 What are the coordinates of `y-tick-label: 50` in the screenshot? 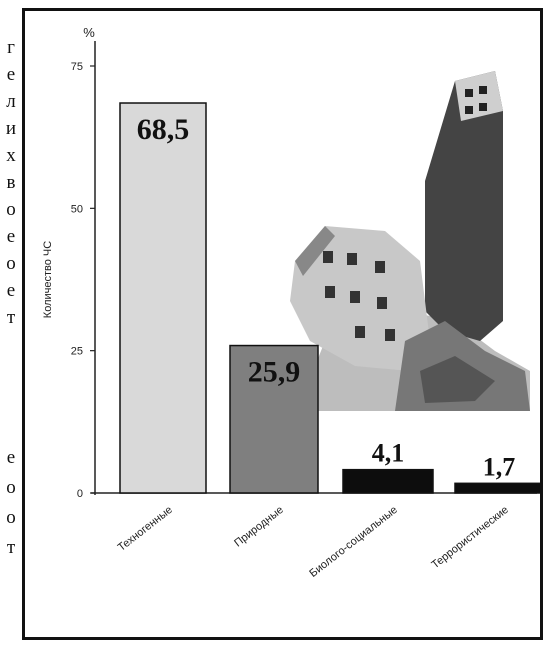 It's located at (77, 209).